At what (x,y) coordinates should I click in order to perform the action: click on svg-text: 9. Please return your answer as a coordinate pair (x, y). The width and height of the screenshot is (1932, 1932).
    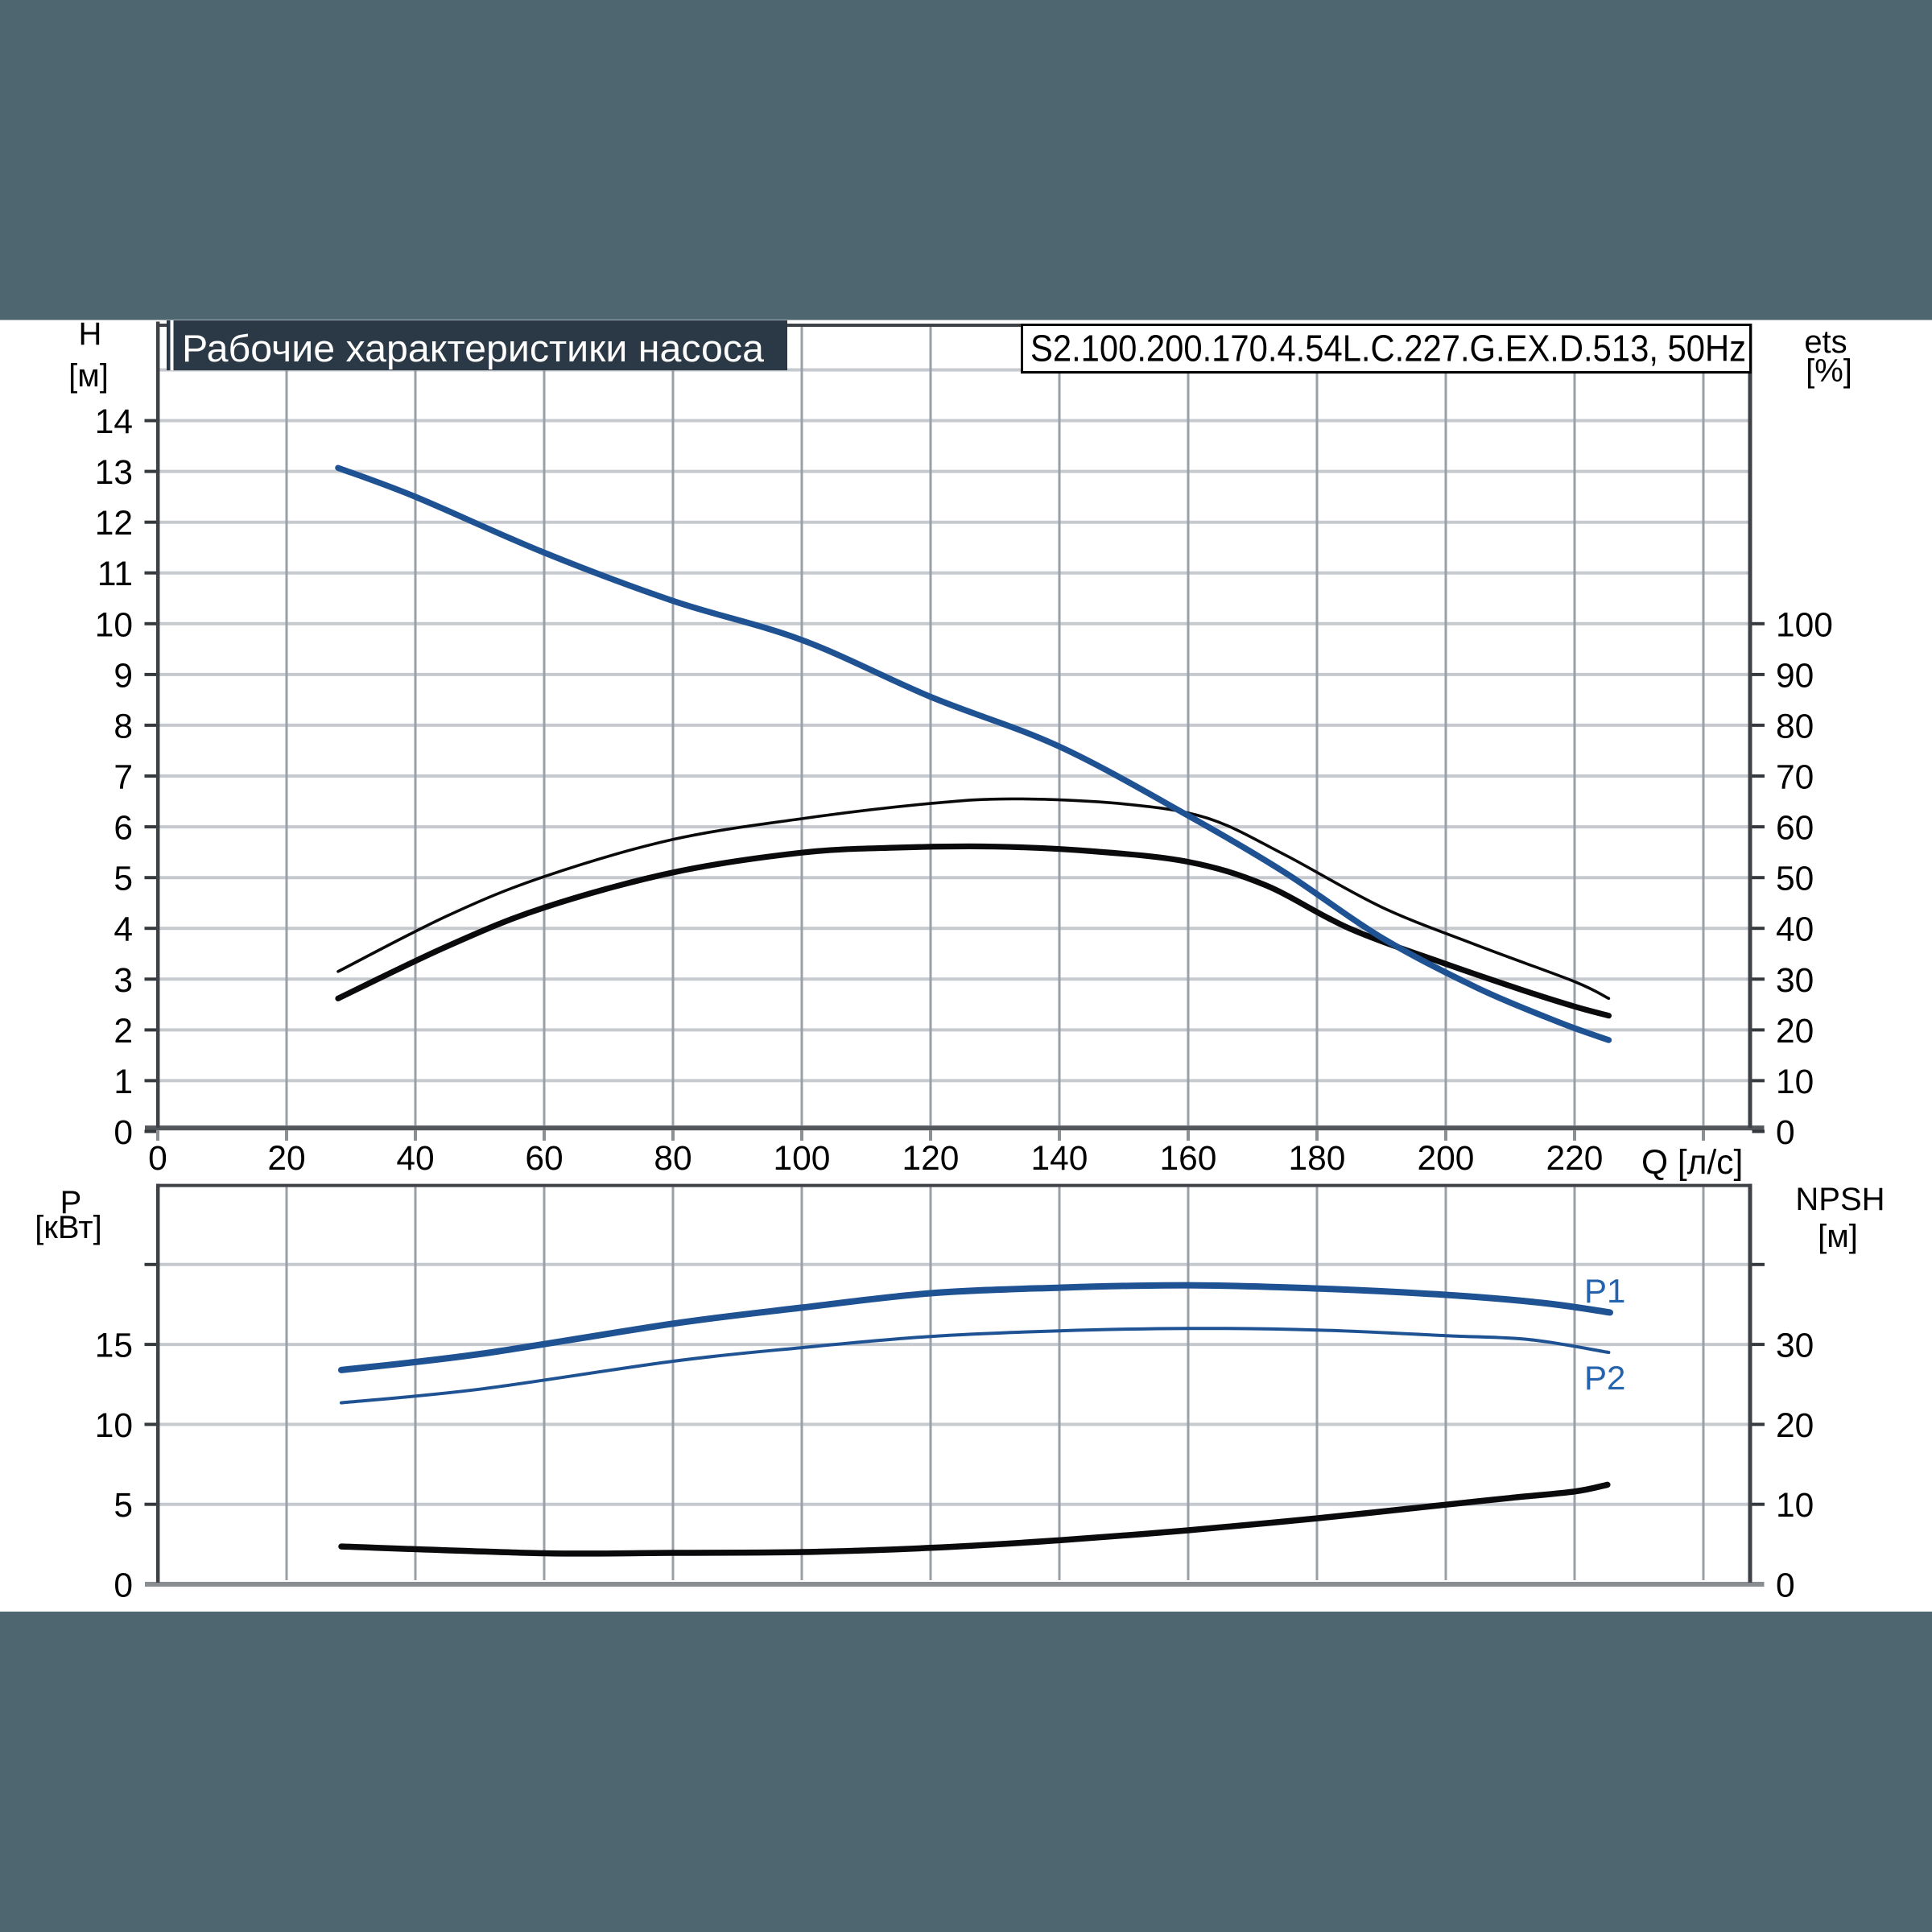
    Looking at the image, I should click on (123, 676).